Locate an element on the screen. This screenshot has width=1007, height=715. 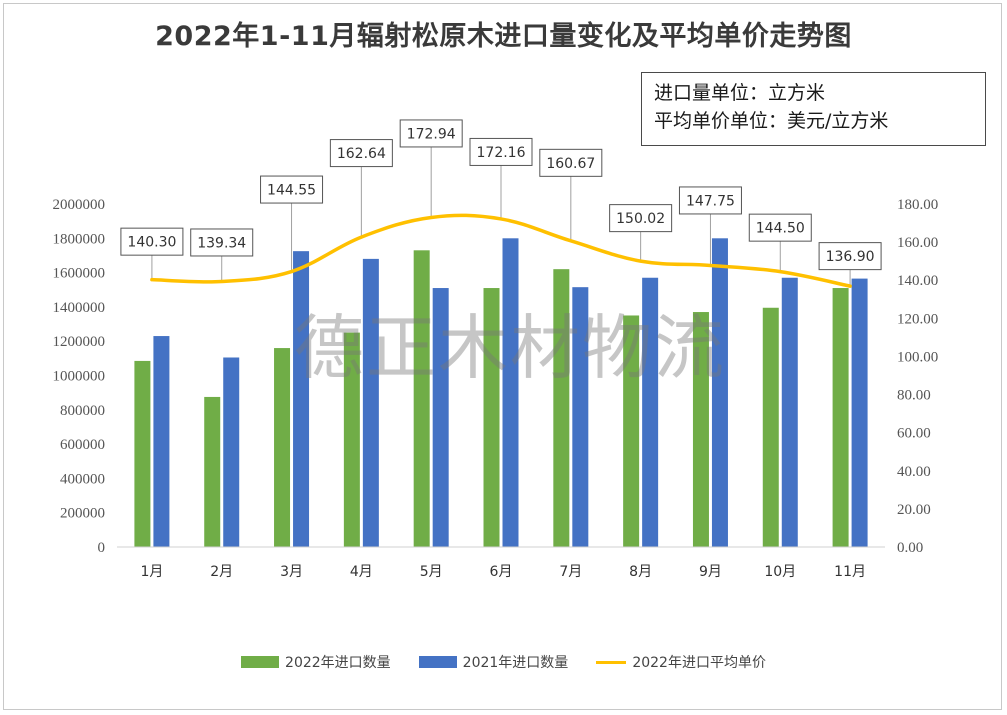
price-data-label: 139.34 is located at coordinates (221, 243).